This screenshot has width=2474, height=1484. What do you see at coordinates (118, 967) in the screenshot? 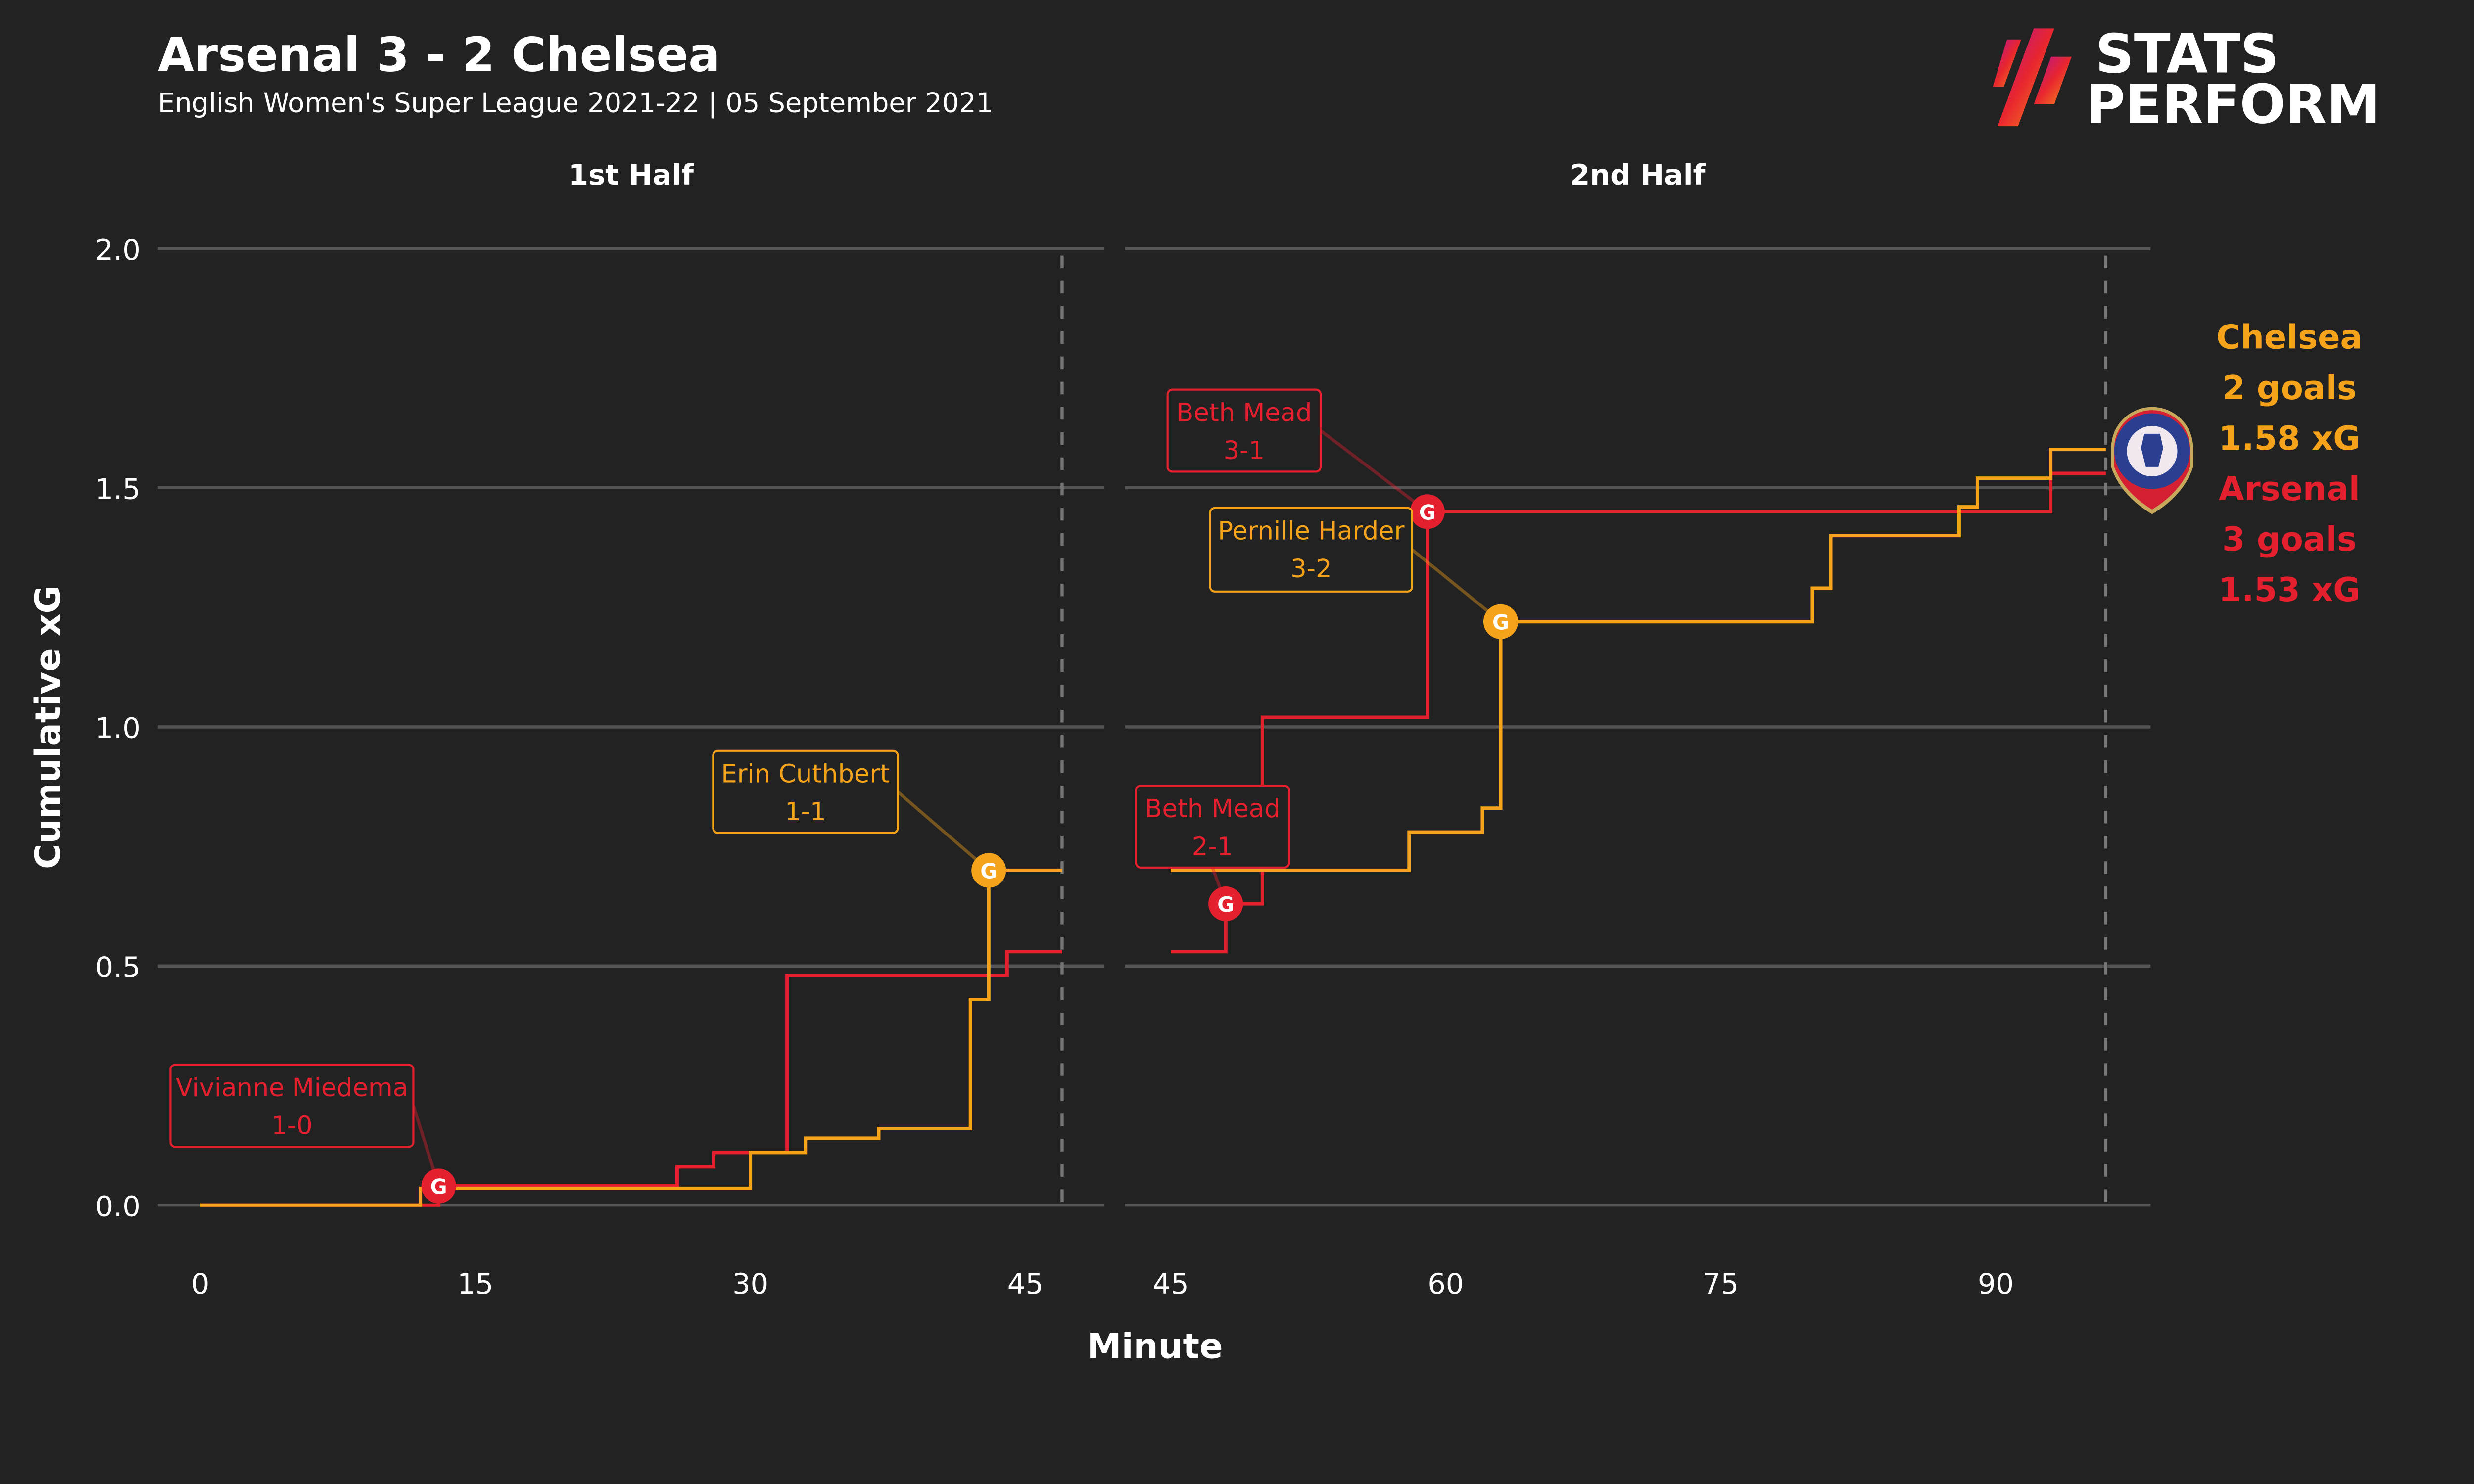
I see `y-tick-label: 0.5` at bounding box center [118, 967].